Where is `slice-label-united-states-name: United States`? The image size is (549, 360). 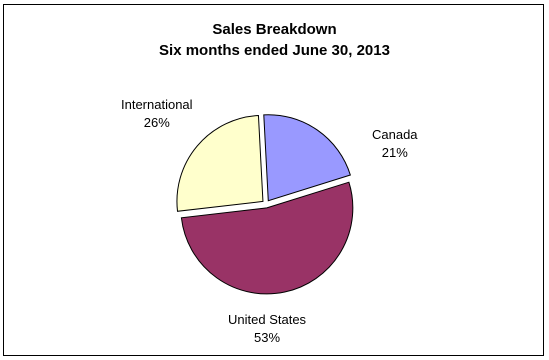
slice-label-united-states-name: United States is located at coordinates (267, 319).